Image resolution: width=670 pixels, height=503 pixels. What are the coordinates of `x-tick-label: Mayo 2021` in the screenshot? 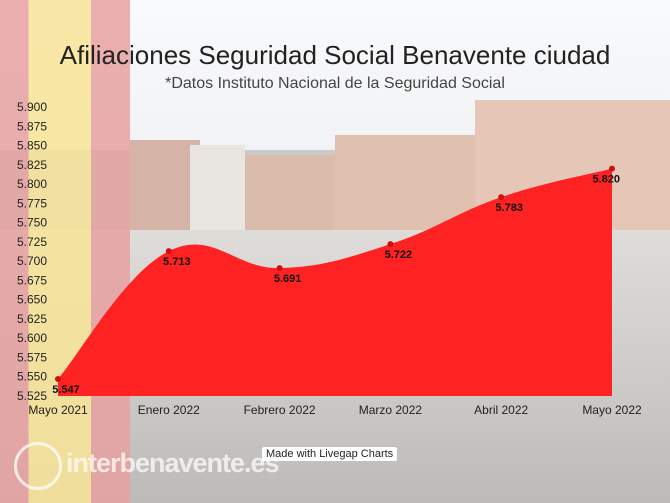 It's located at (58, 410).